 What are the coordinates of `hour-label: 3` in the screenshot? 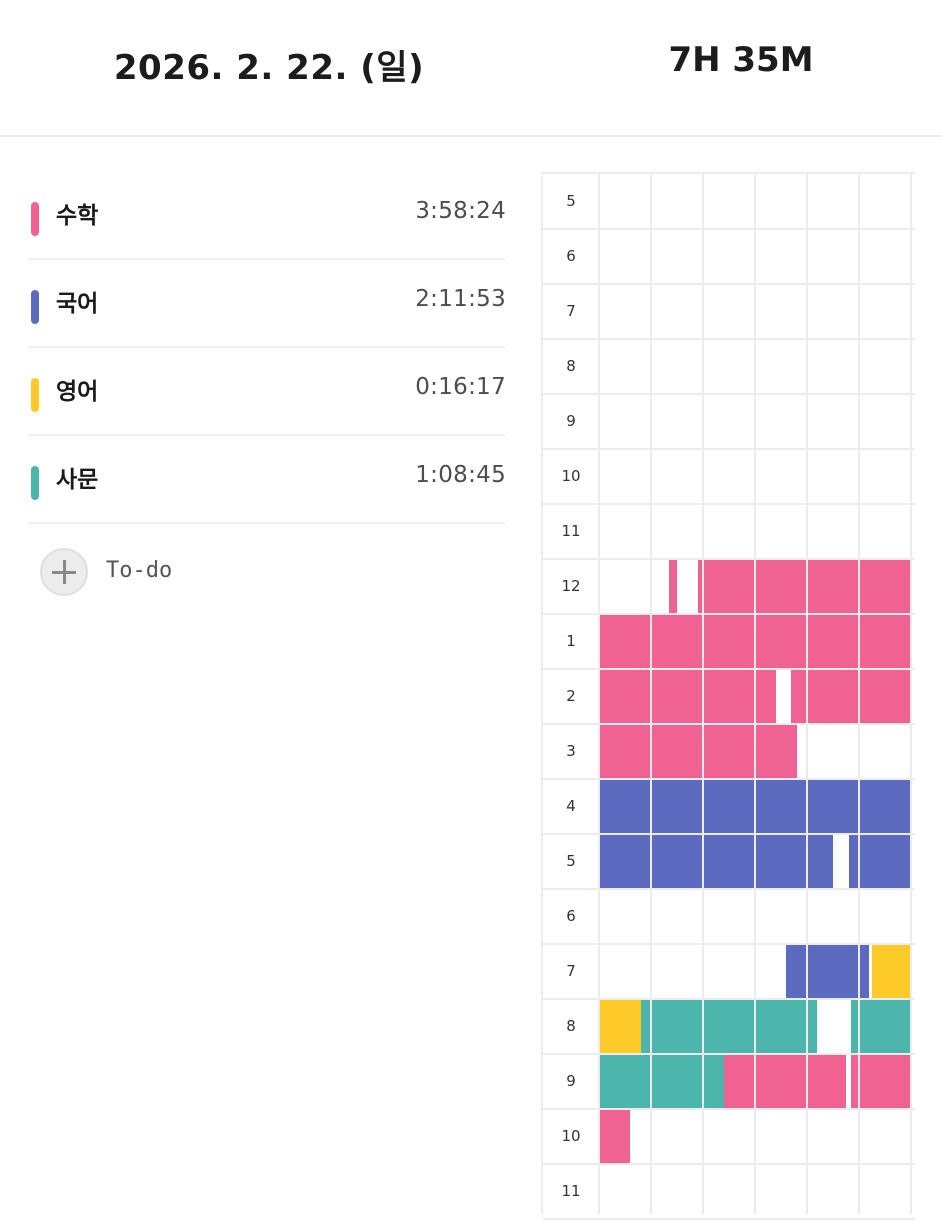 It's located at (571, 751).